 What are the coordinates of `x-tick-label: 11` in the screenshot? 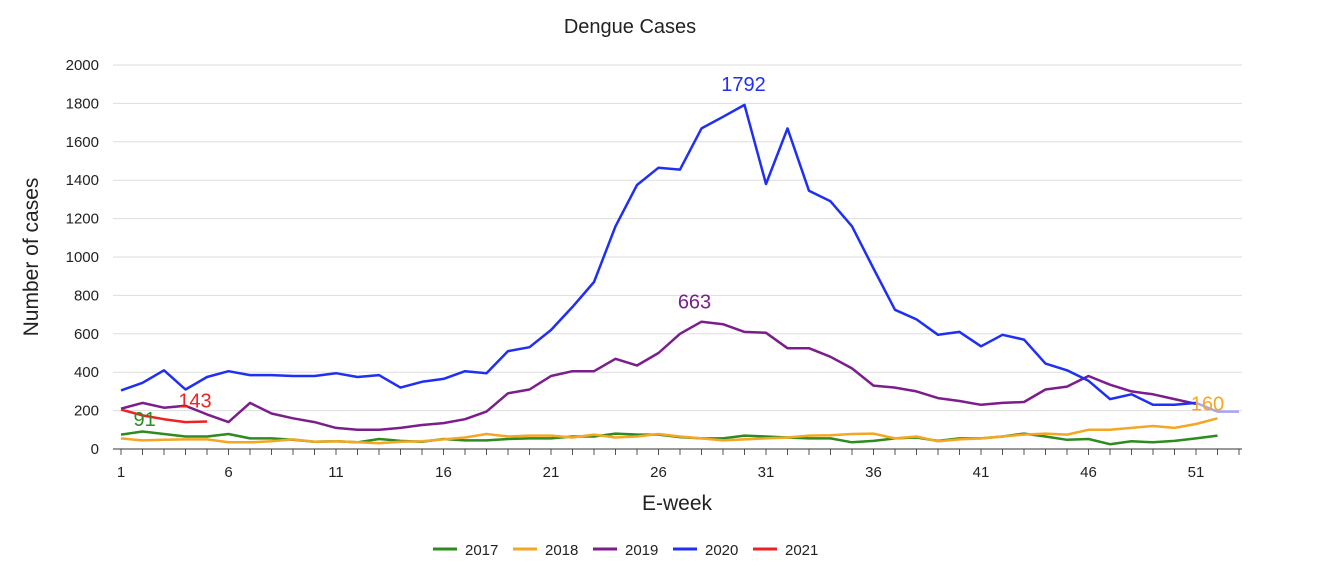 It's located at (336, 472).